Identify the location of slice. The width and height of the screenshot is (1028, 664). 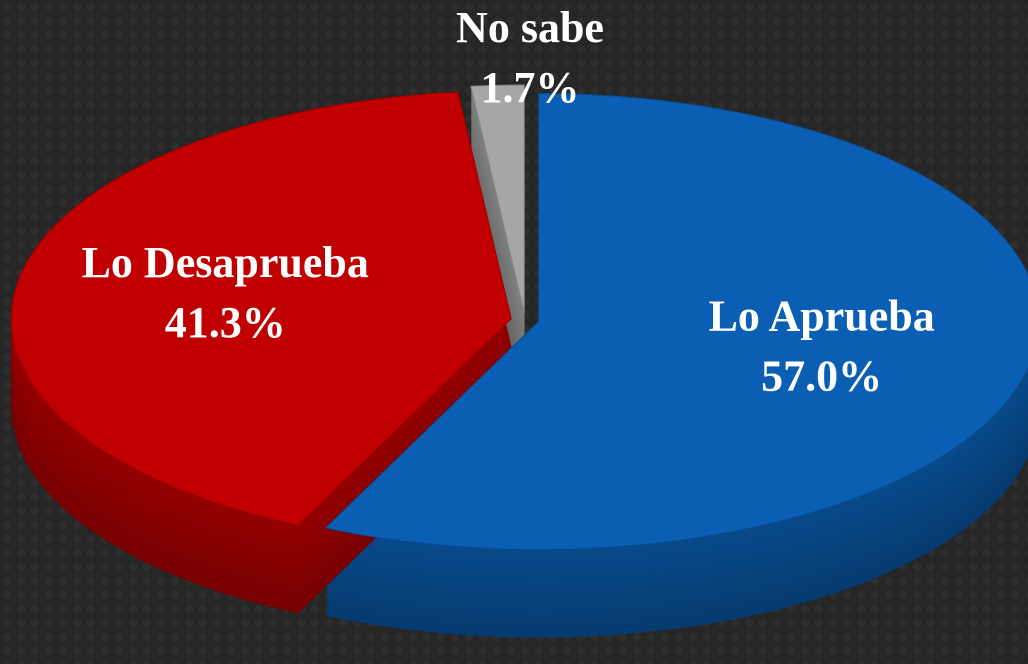
(497, 199).